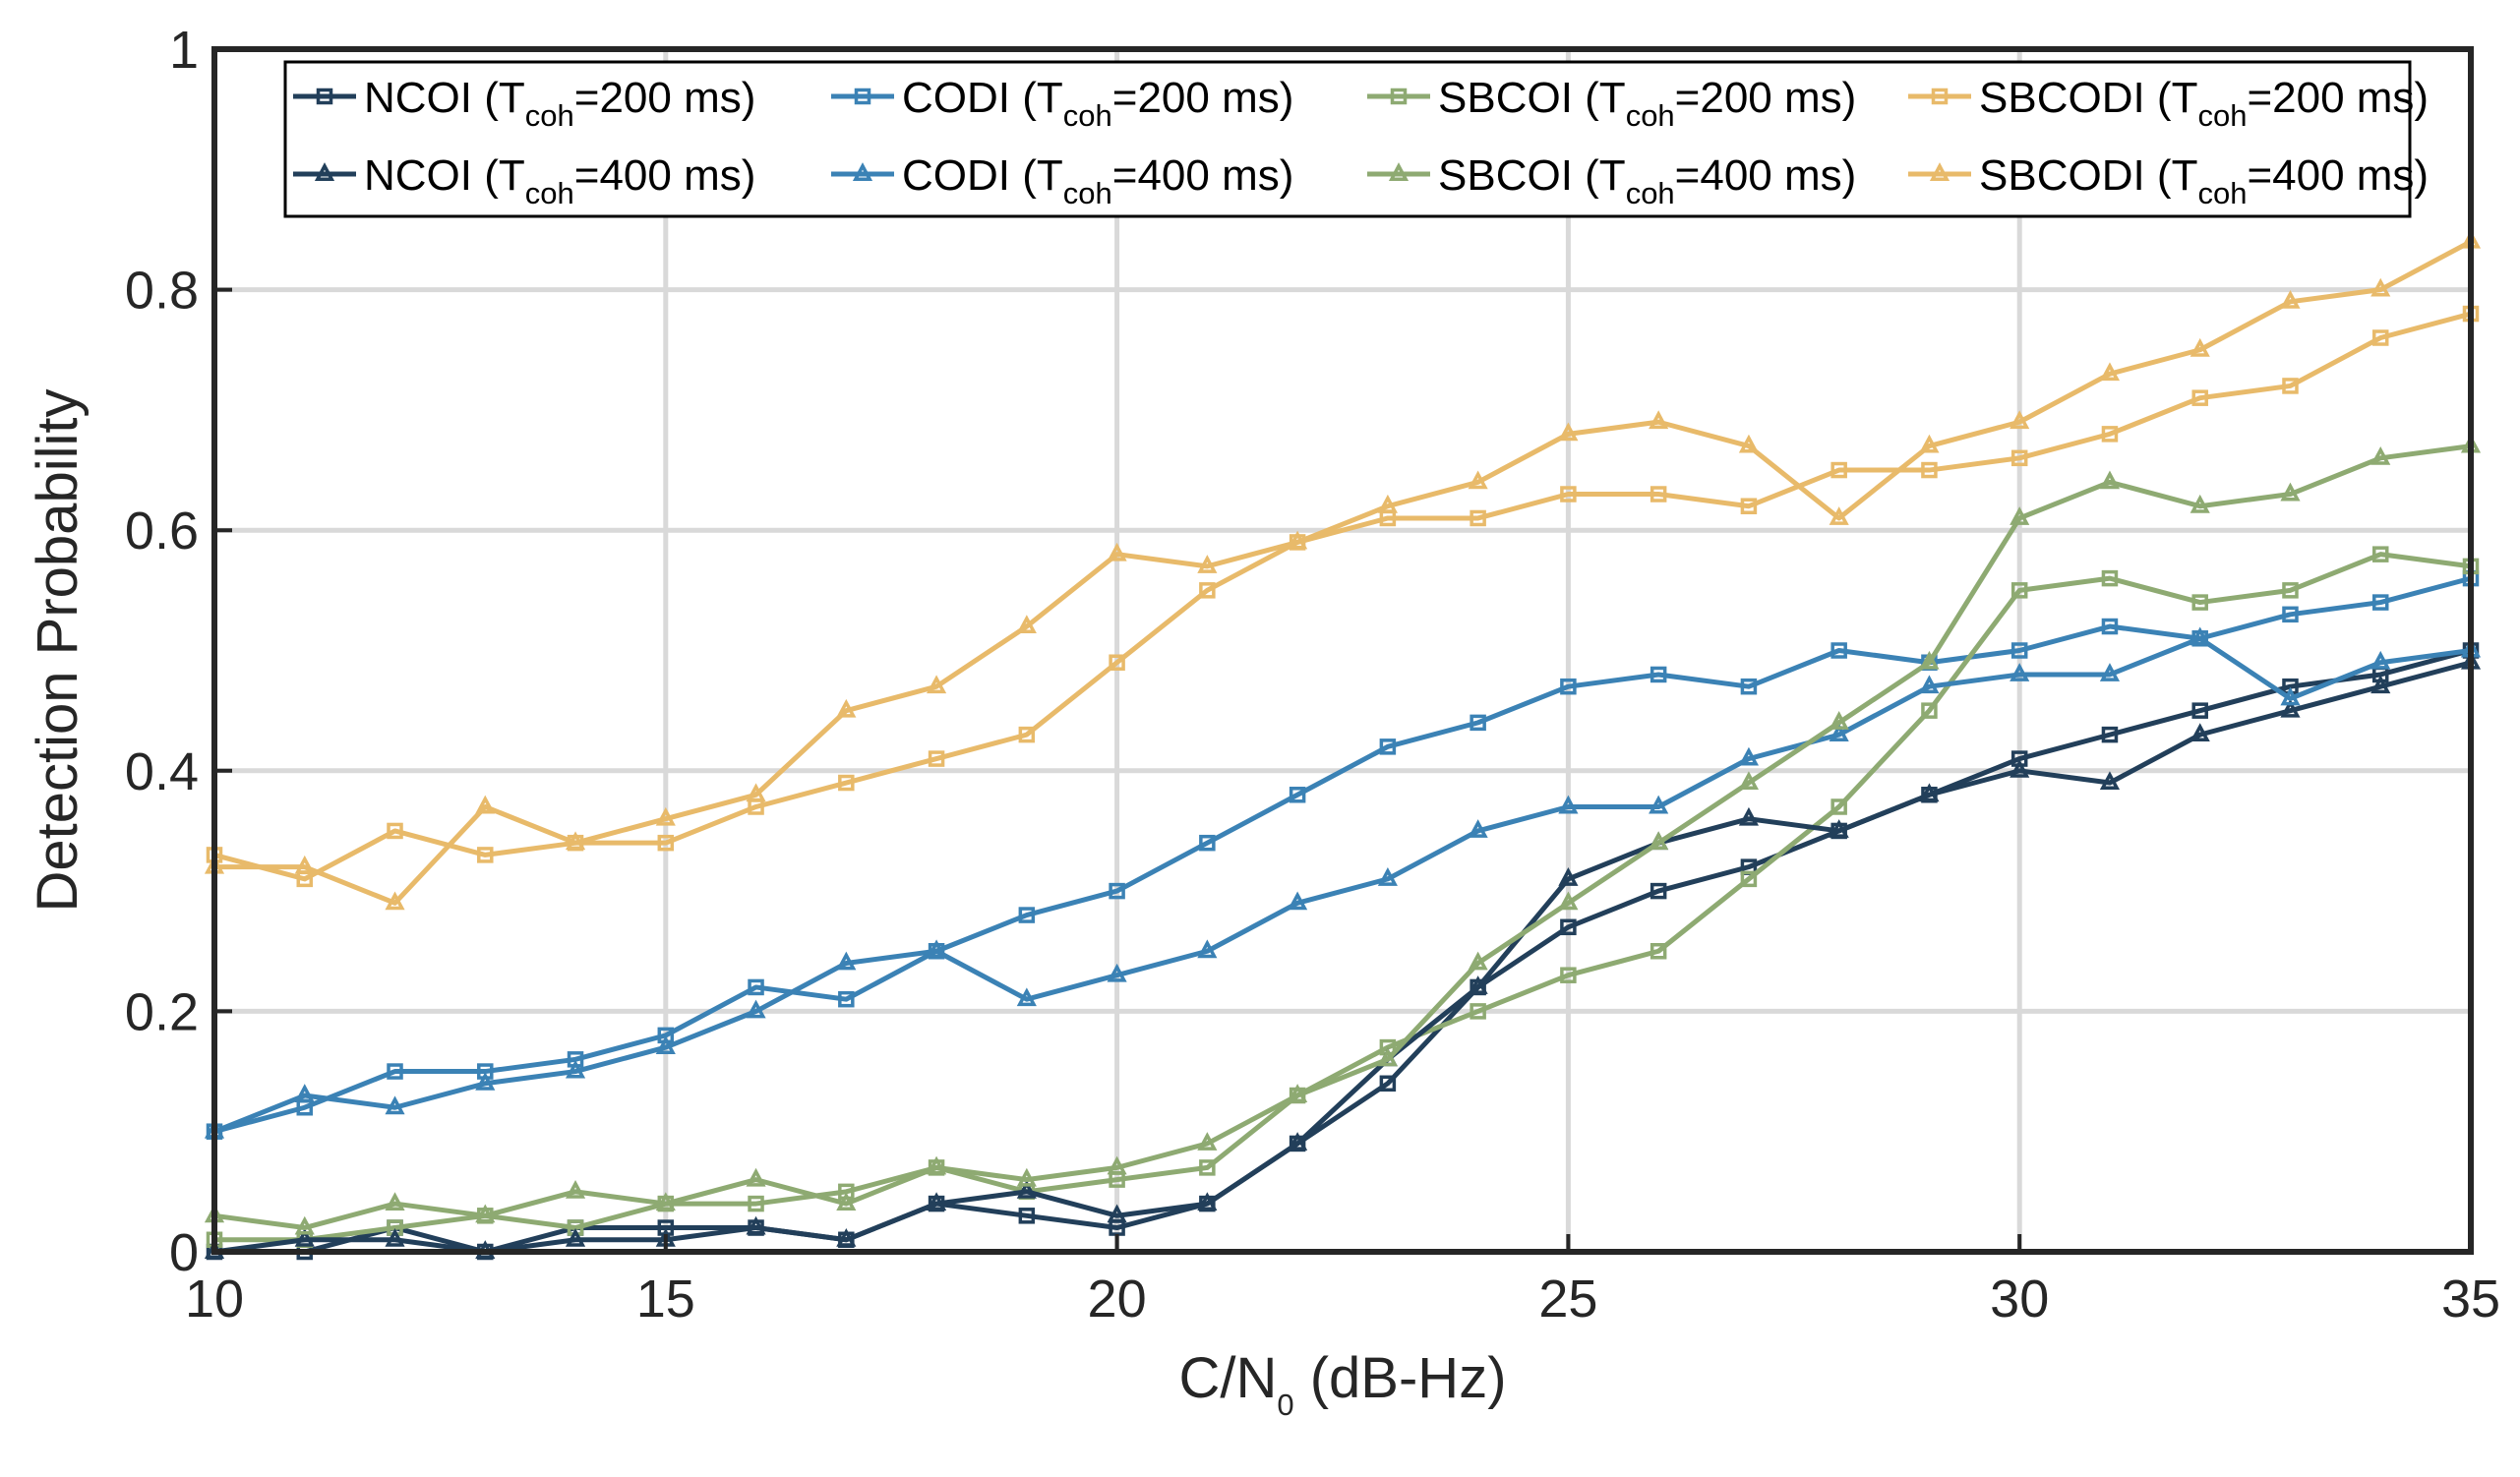  I want to click on legend-label: CODI (Tcoh=200 ms), so click(1097, 103).